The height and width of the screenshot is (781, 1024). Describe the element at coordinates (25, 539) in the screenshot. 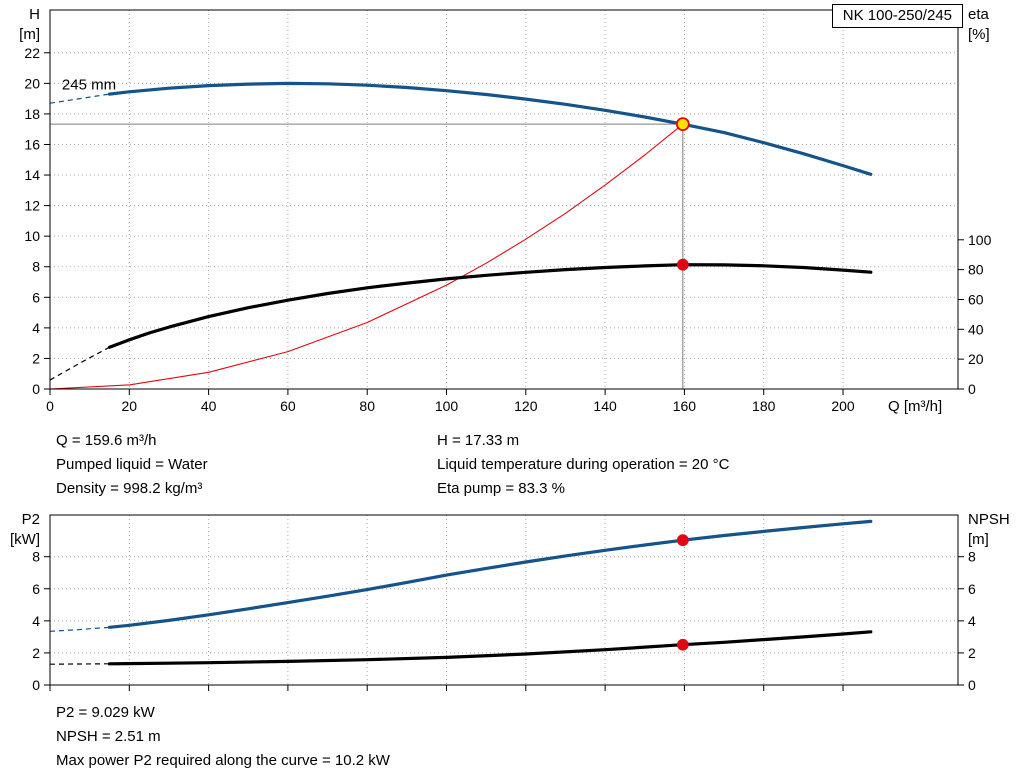

I see `y-left-axis-title: [kW]` at that location.